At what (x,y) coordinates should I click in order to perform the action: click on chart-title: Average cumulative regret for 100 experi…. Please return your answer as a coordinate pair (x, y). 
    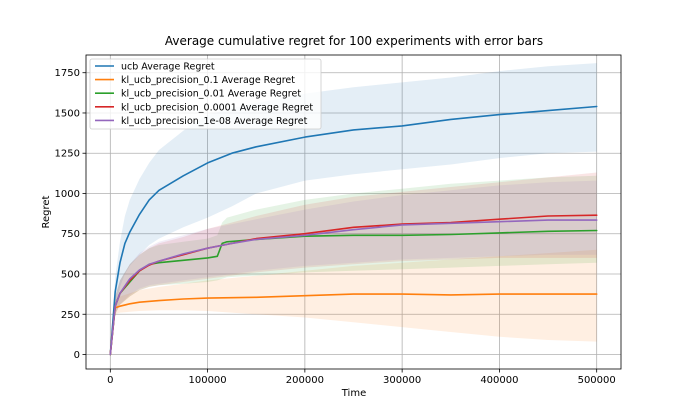
    Looking at the image, I should click on (354, 41).